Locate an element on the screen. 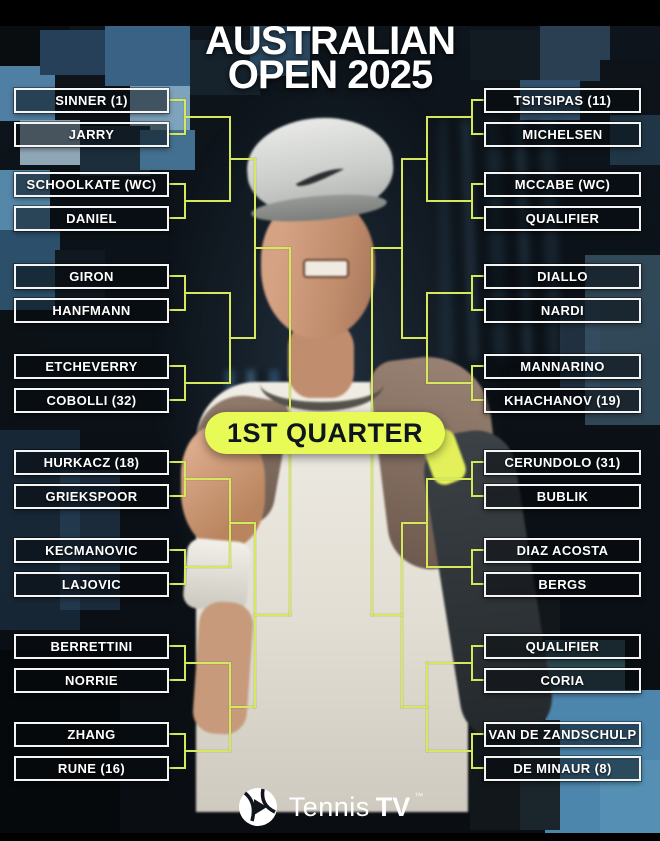 The height and width of the screenshot is (841, 660). player-box: NARDI is located at coordinates (562, 310).